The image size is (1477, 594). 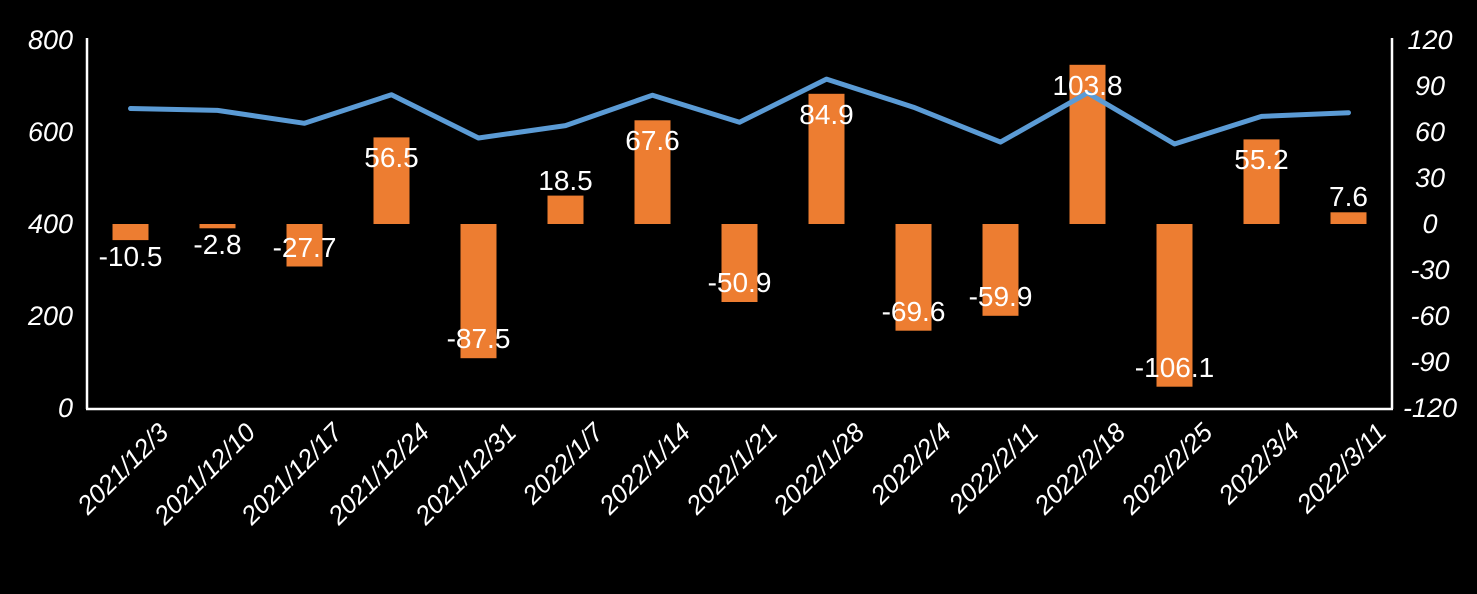 What do you see at coordinates (50, 40) in the screenshot?
I see `left-axis-tick-label: 800` at bounding box center [50, 40].